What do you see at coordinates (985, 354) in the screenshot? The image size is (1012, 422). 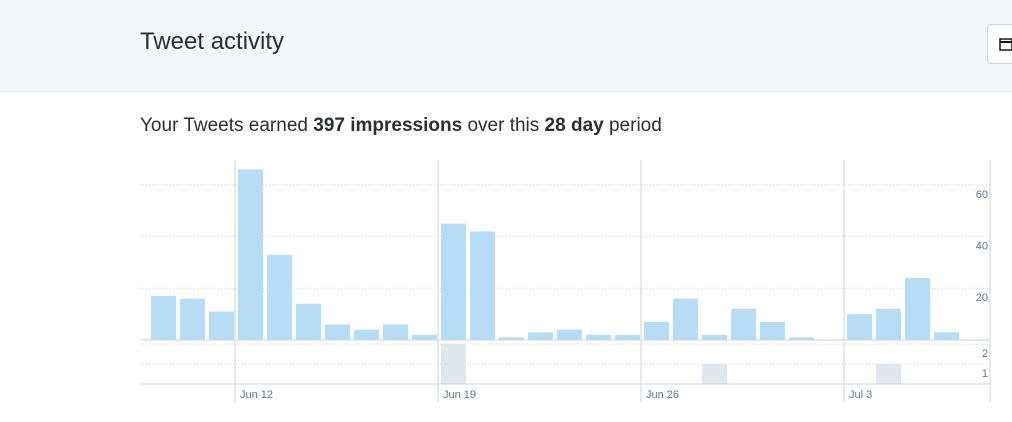 I see `y-tick-label: 2` at bounding box center [985, 354].